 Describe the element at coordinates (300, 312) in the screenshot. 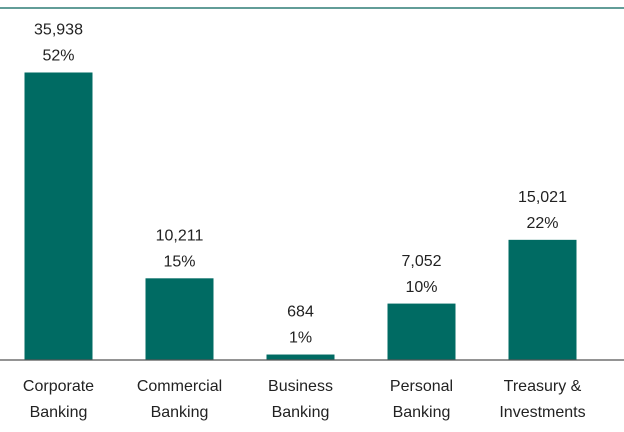

I see `value-label: 684` at that location.